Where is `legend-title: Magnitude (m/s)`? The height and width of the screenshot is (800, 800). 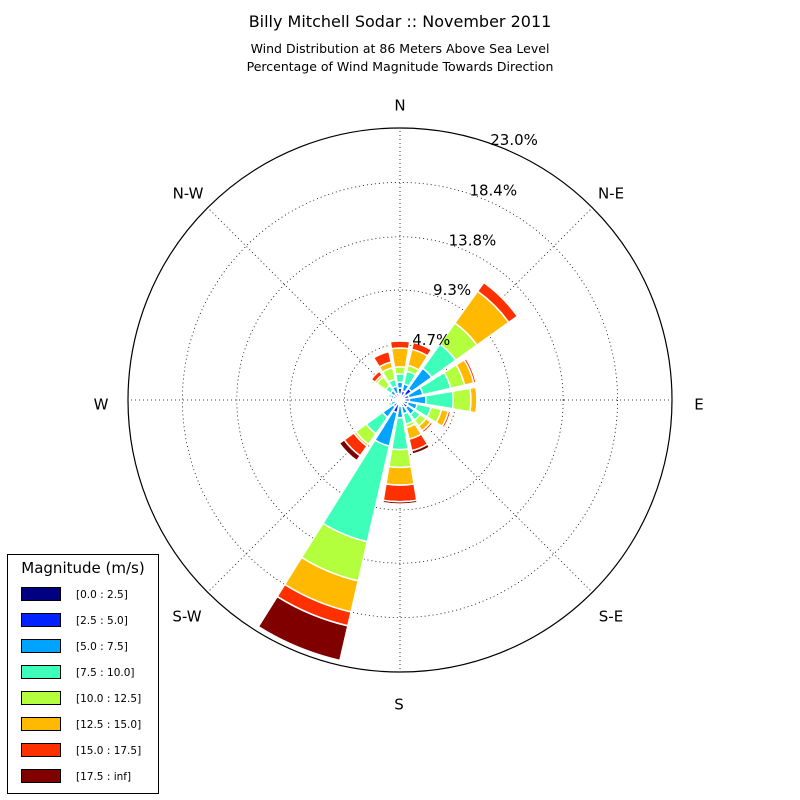 legend-title: Magnitude (m/s) is located at coordinates (83, 568).